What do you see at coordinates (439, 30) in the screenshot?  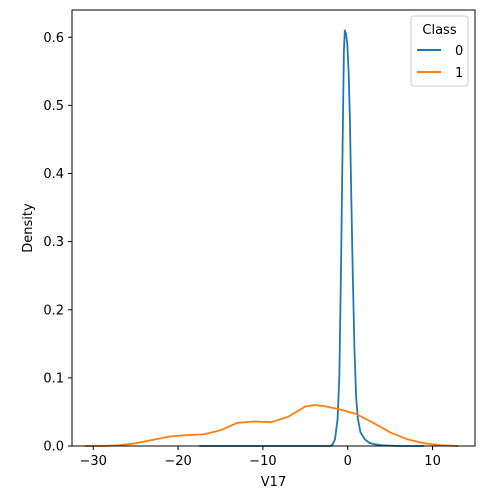 I see `legend-title: Class` at bounding box center [439, 30].